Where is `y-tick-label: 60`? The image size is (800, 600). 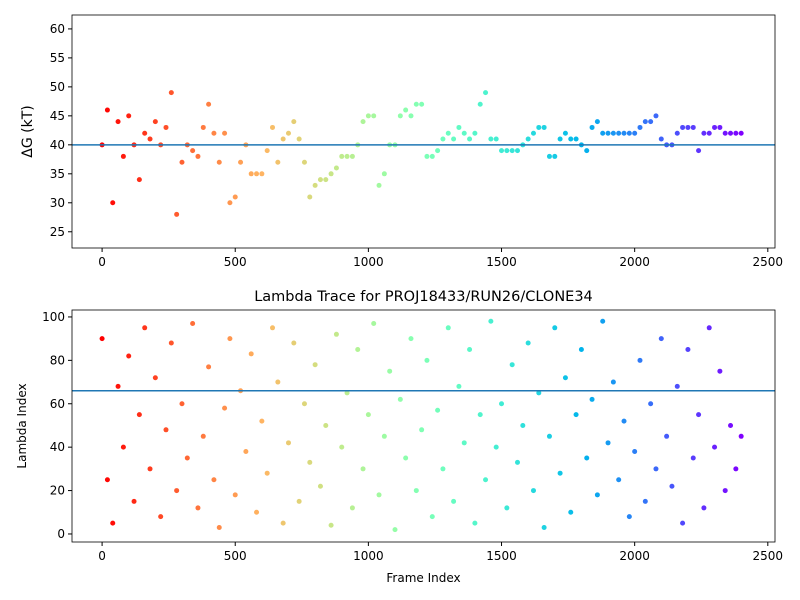
y-tick-label: 60 is located at coordinates (57, 29).